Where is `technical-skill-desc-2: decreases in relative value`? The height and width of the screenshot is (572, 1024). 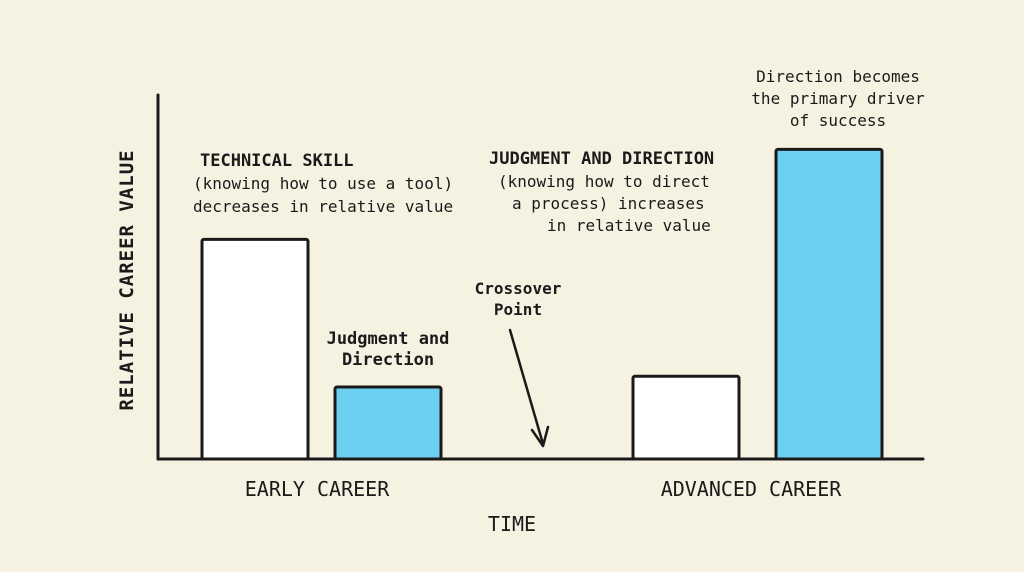 technical-skill-desc-2: decreases in relative value is located at coordinates (323, 206).